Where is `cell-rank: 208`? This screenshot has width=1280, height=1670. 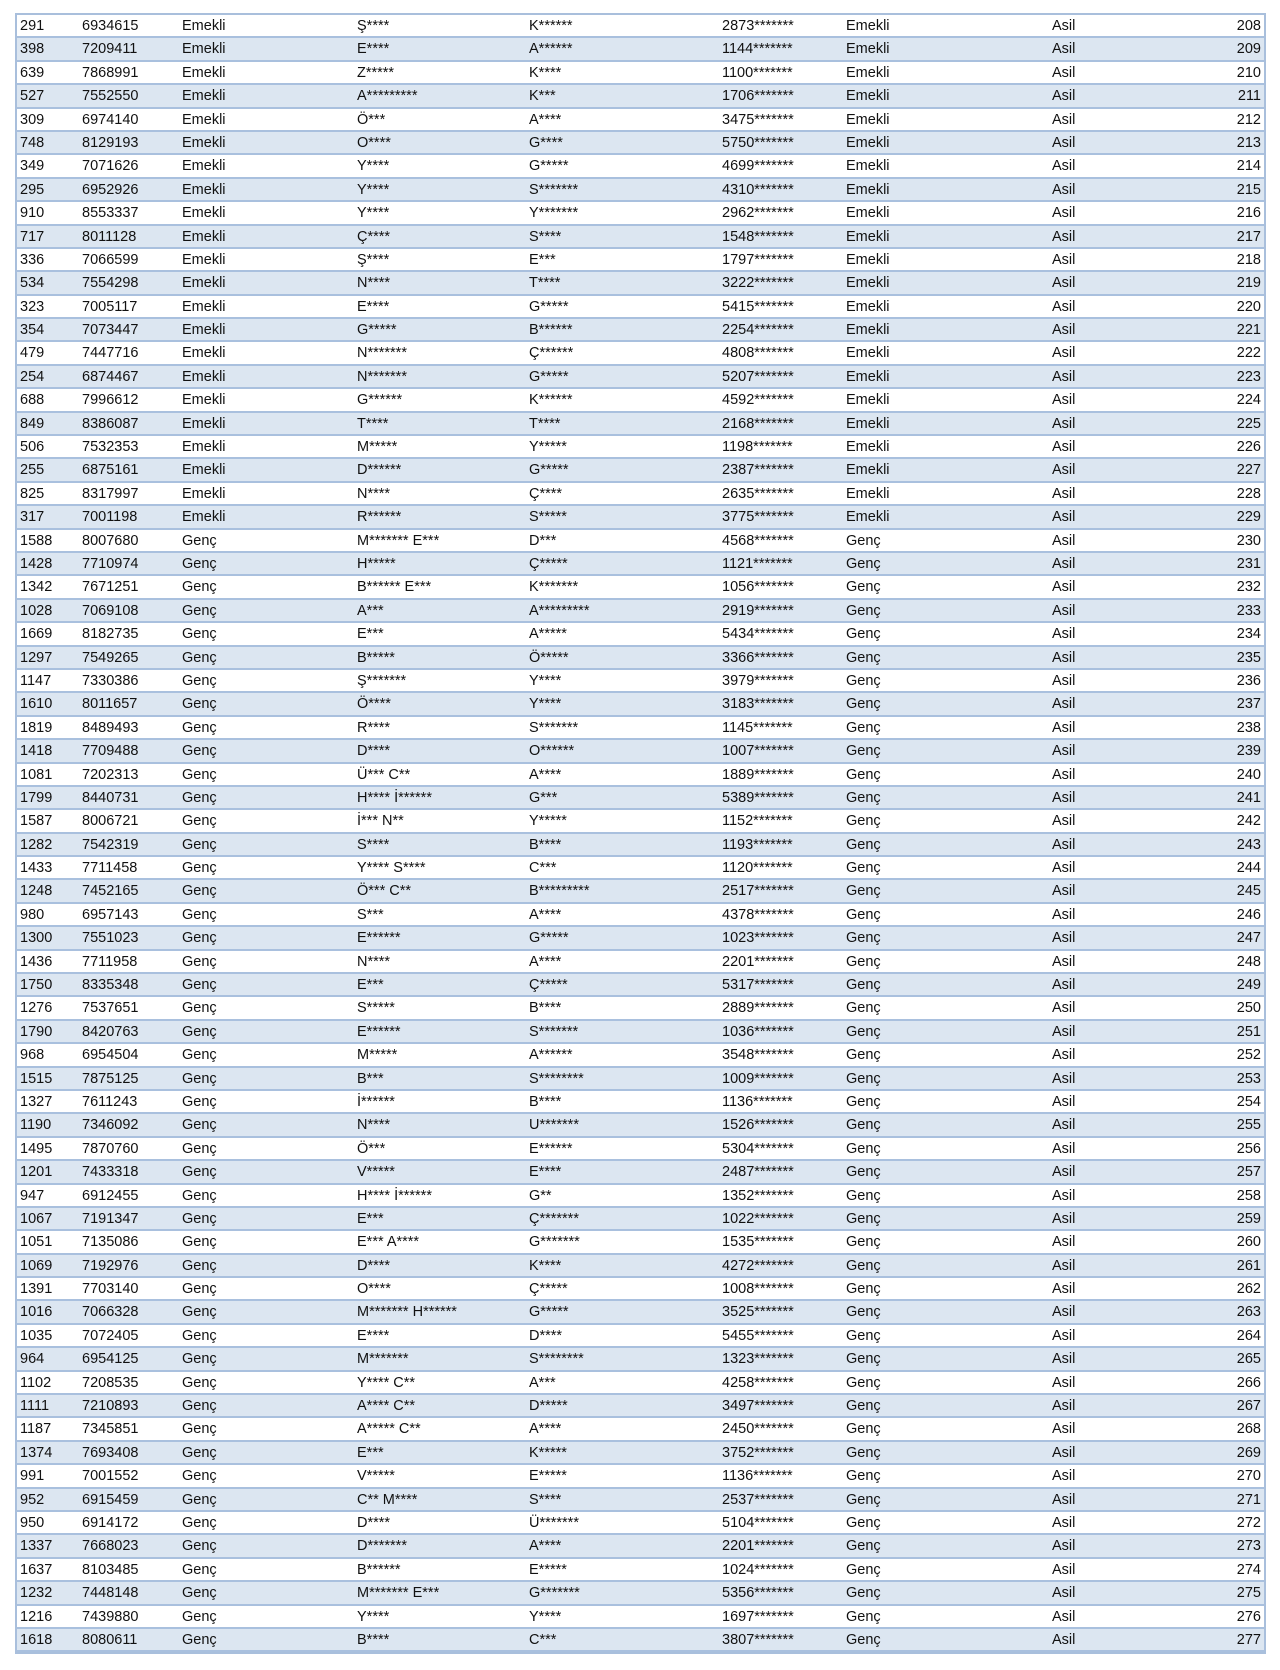
cell-rank: 208 is located at coordinates (1248, 26).